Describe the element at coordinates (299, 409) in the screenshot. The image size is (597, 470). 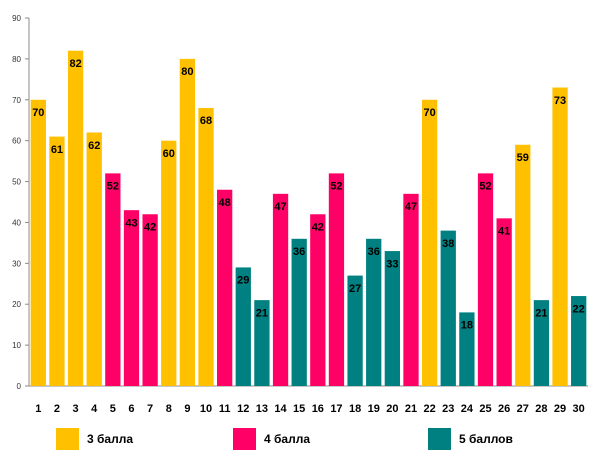
I see `x-tick-label: 15` at that location.